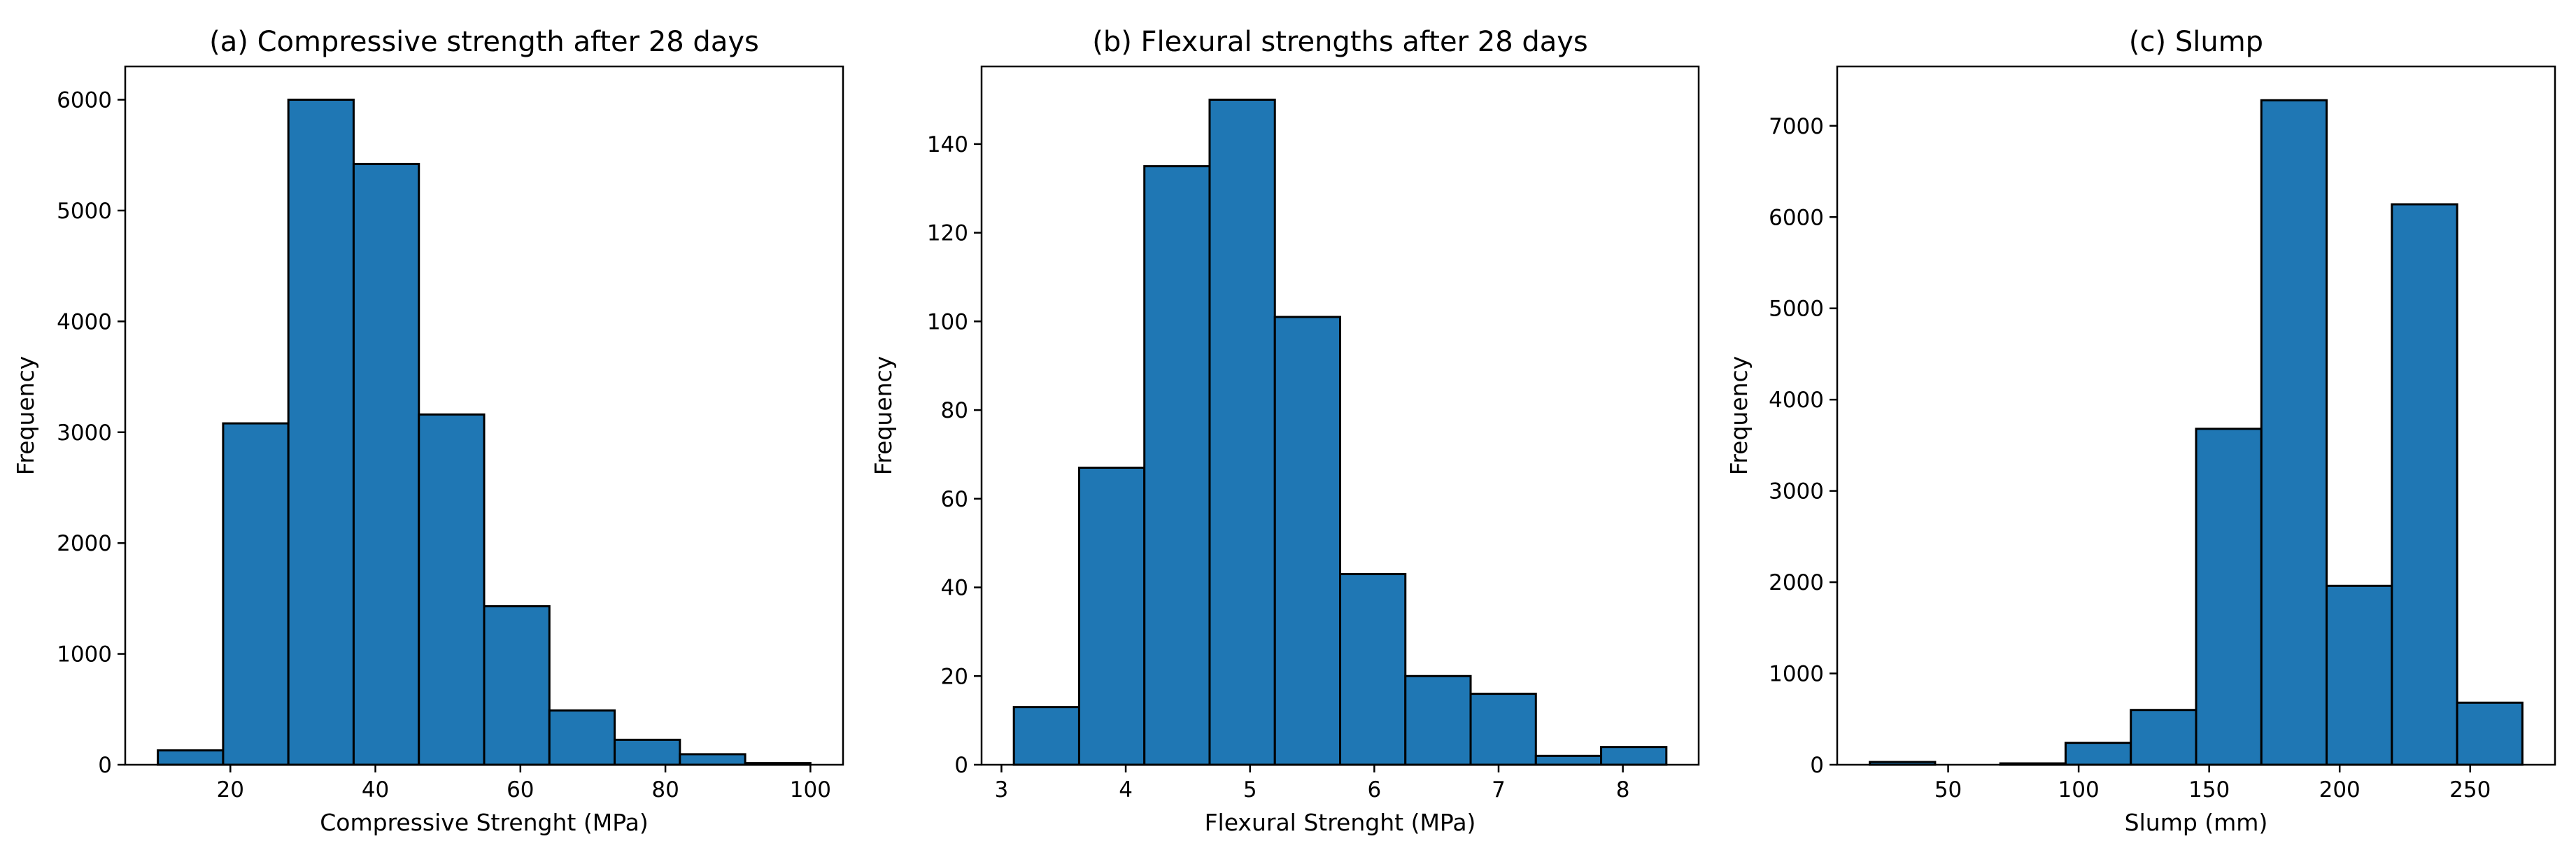 The width and height of the screenshot is (2576, 855). Describe the element at coordinates (1374, 790) in the screenshot. I see `x-tick-label: 6` at that location.